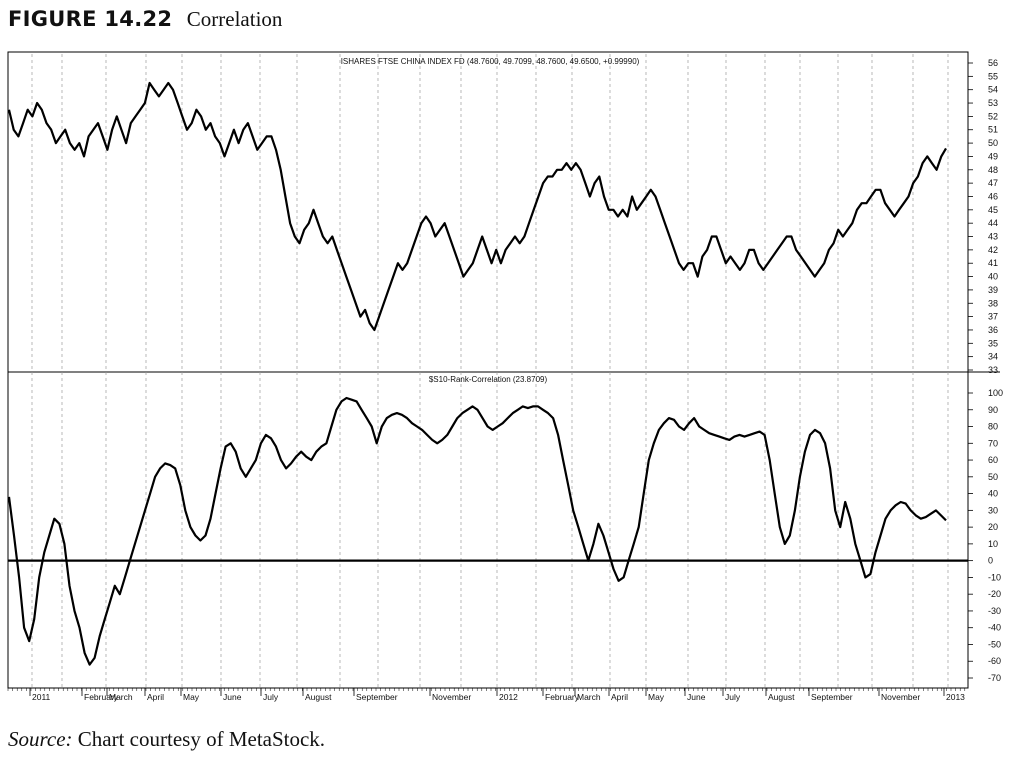 The height and width of the screenshot is (761, 1024). Describe the element at coordinates (994, 611) in the screenshot. I see `correlation-tick-label: -30` at that location.